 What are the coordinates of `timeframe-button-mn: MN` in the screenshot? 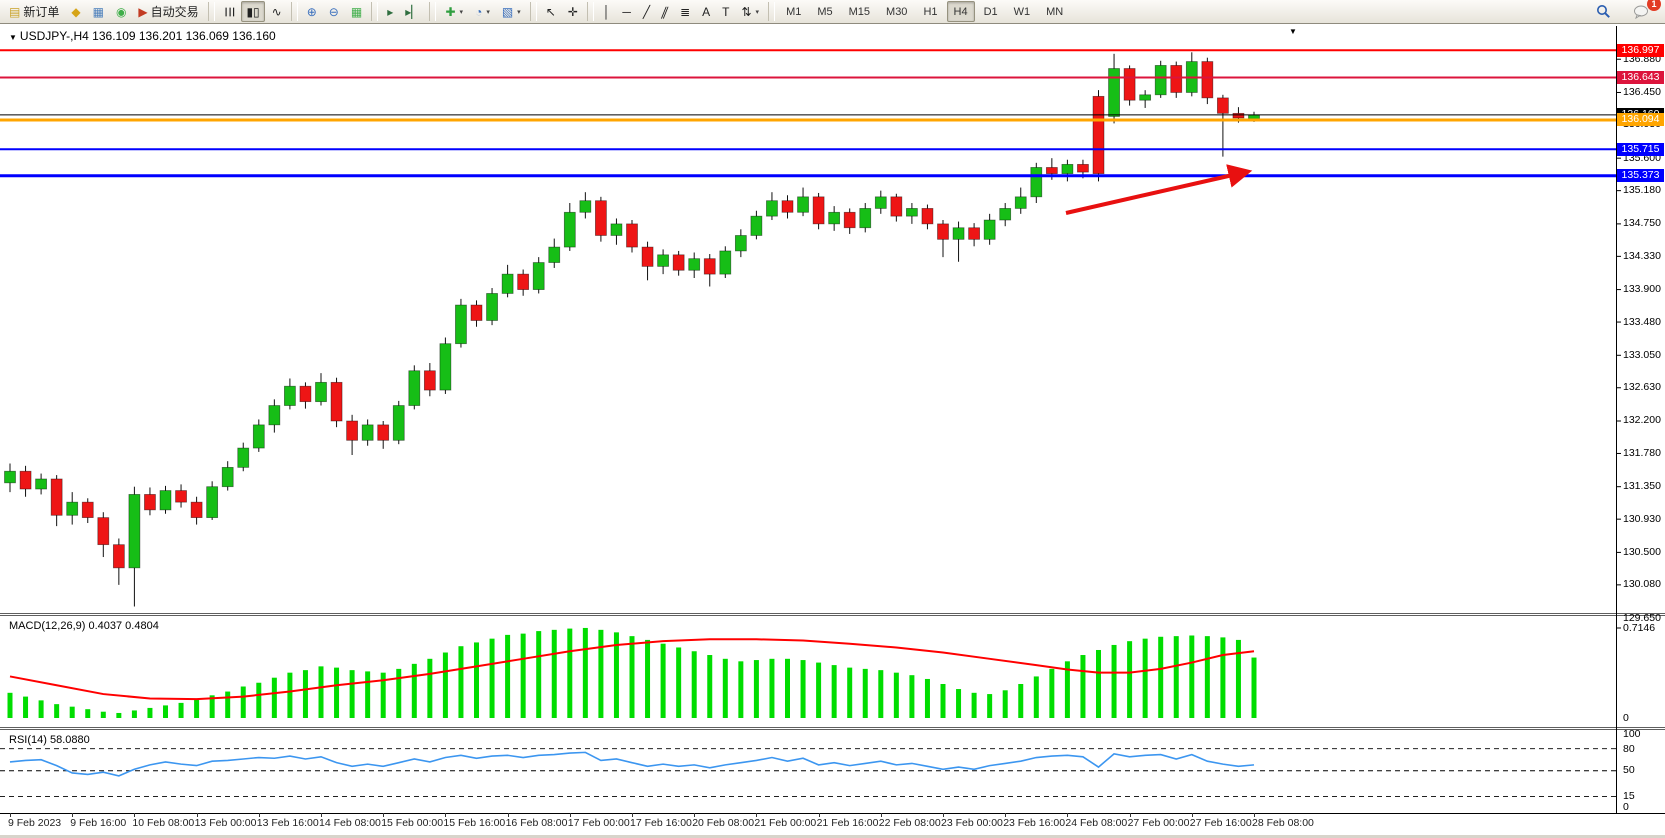 It's located at (1055, 11).